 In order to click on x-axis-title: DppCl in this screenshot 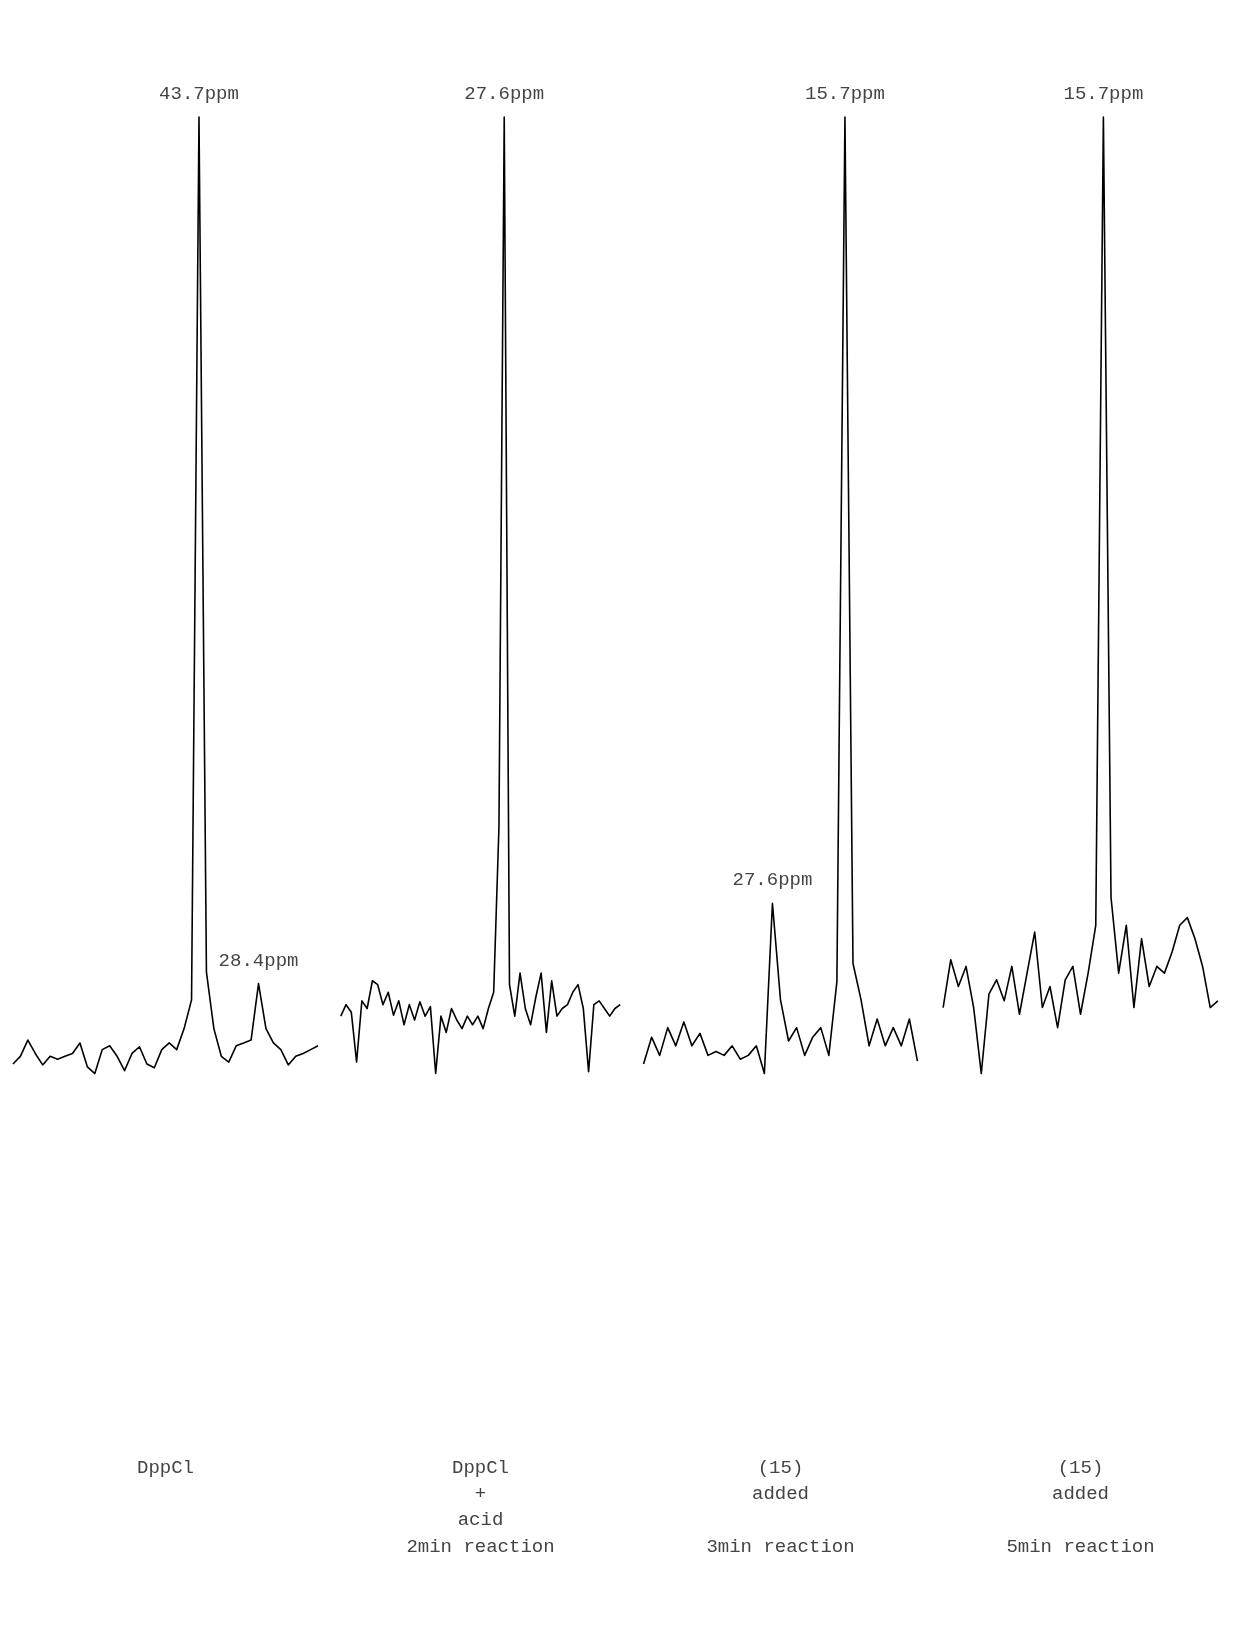, I will do `click(166, 1467)`.